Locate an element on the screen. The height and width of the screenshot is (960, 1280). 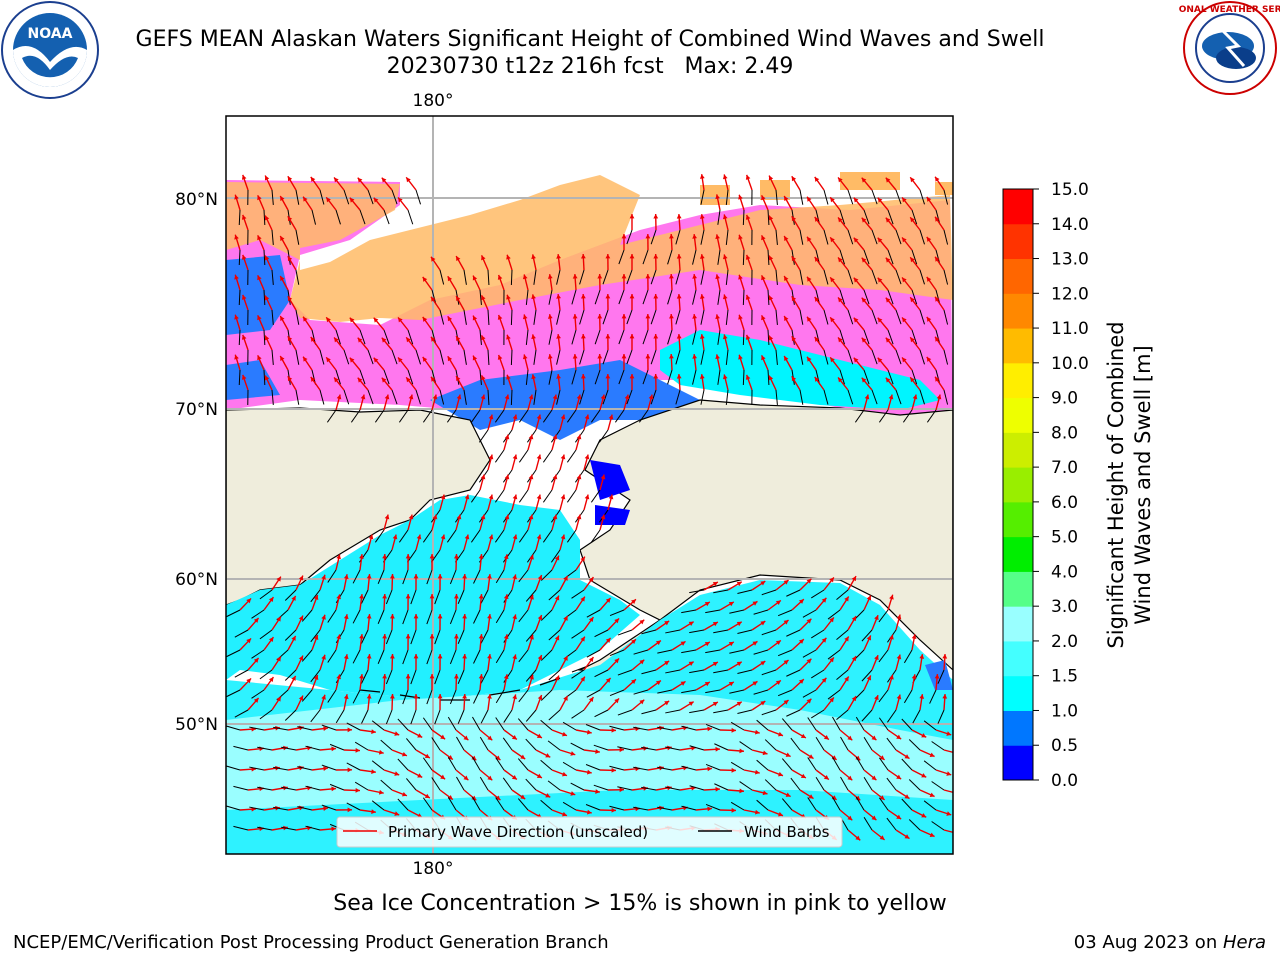
colorbar-tick-label: 6.0 is located at coordinates (1064, 503).